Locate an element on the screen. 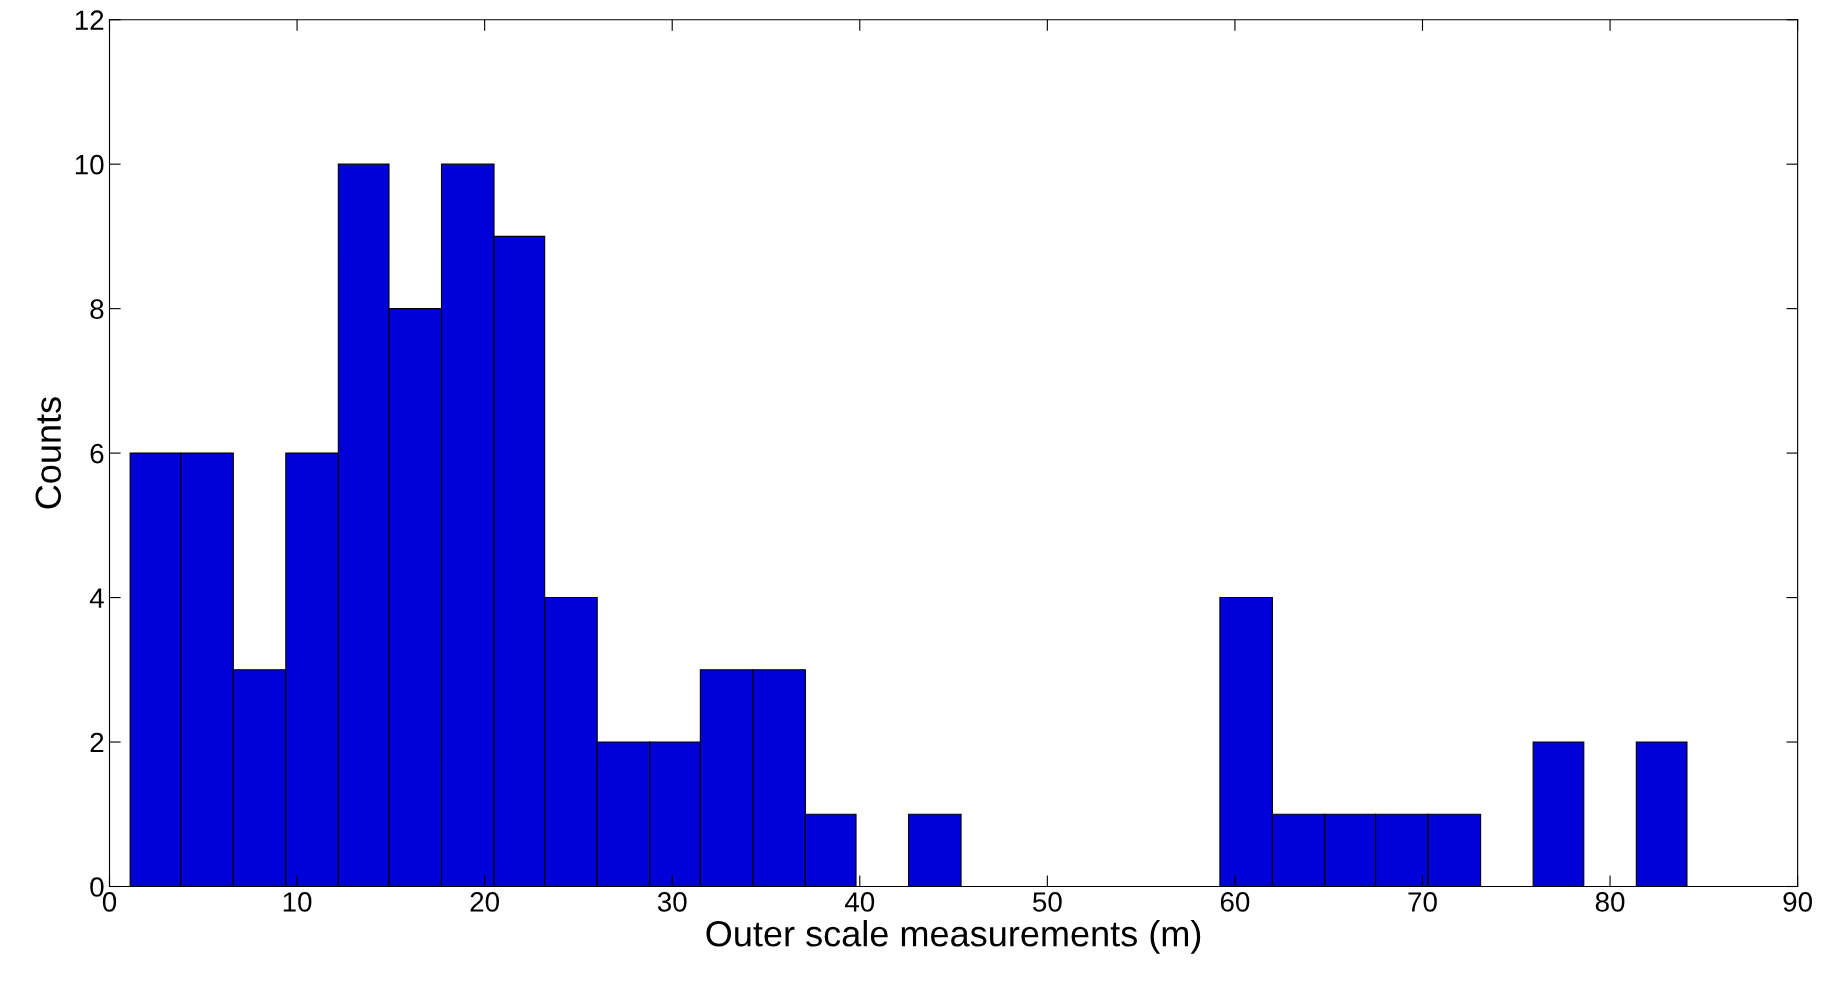 This screenshot has height=985, width=1825. x-tick-label: 80 is located at coordinates (1610, 902).